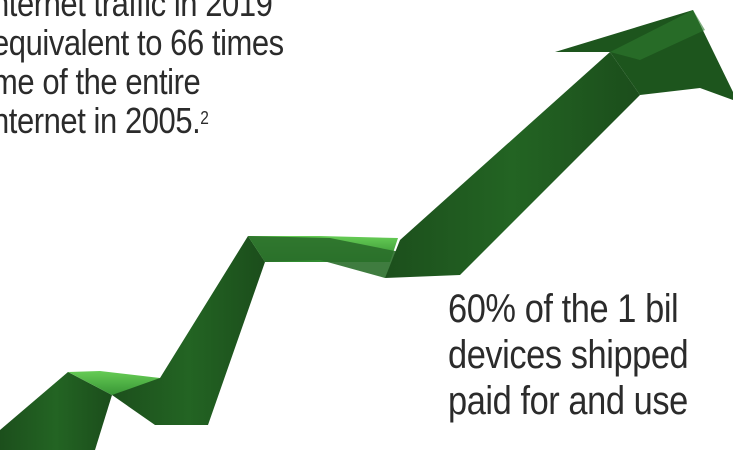 The image size is (733, 450). Describe the element at coordinates (204, 118) in the screenshot. I see `footnote-marker: 2` at that location.